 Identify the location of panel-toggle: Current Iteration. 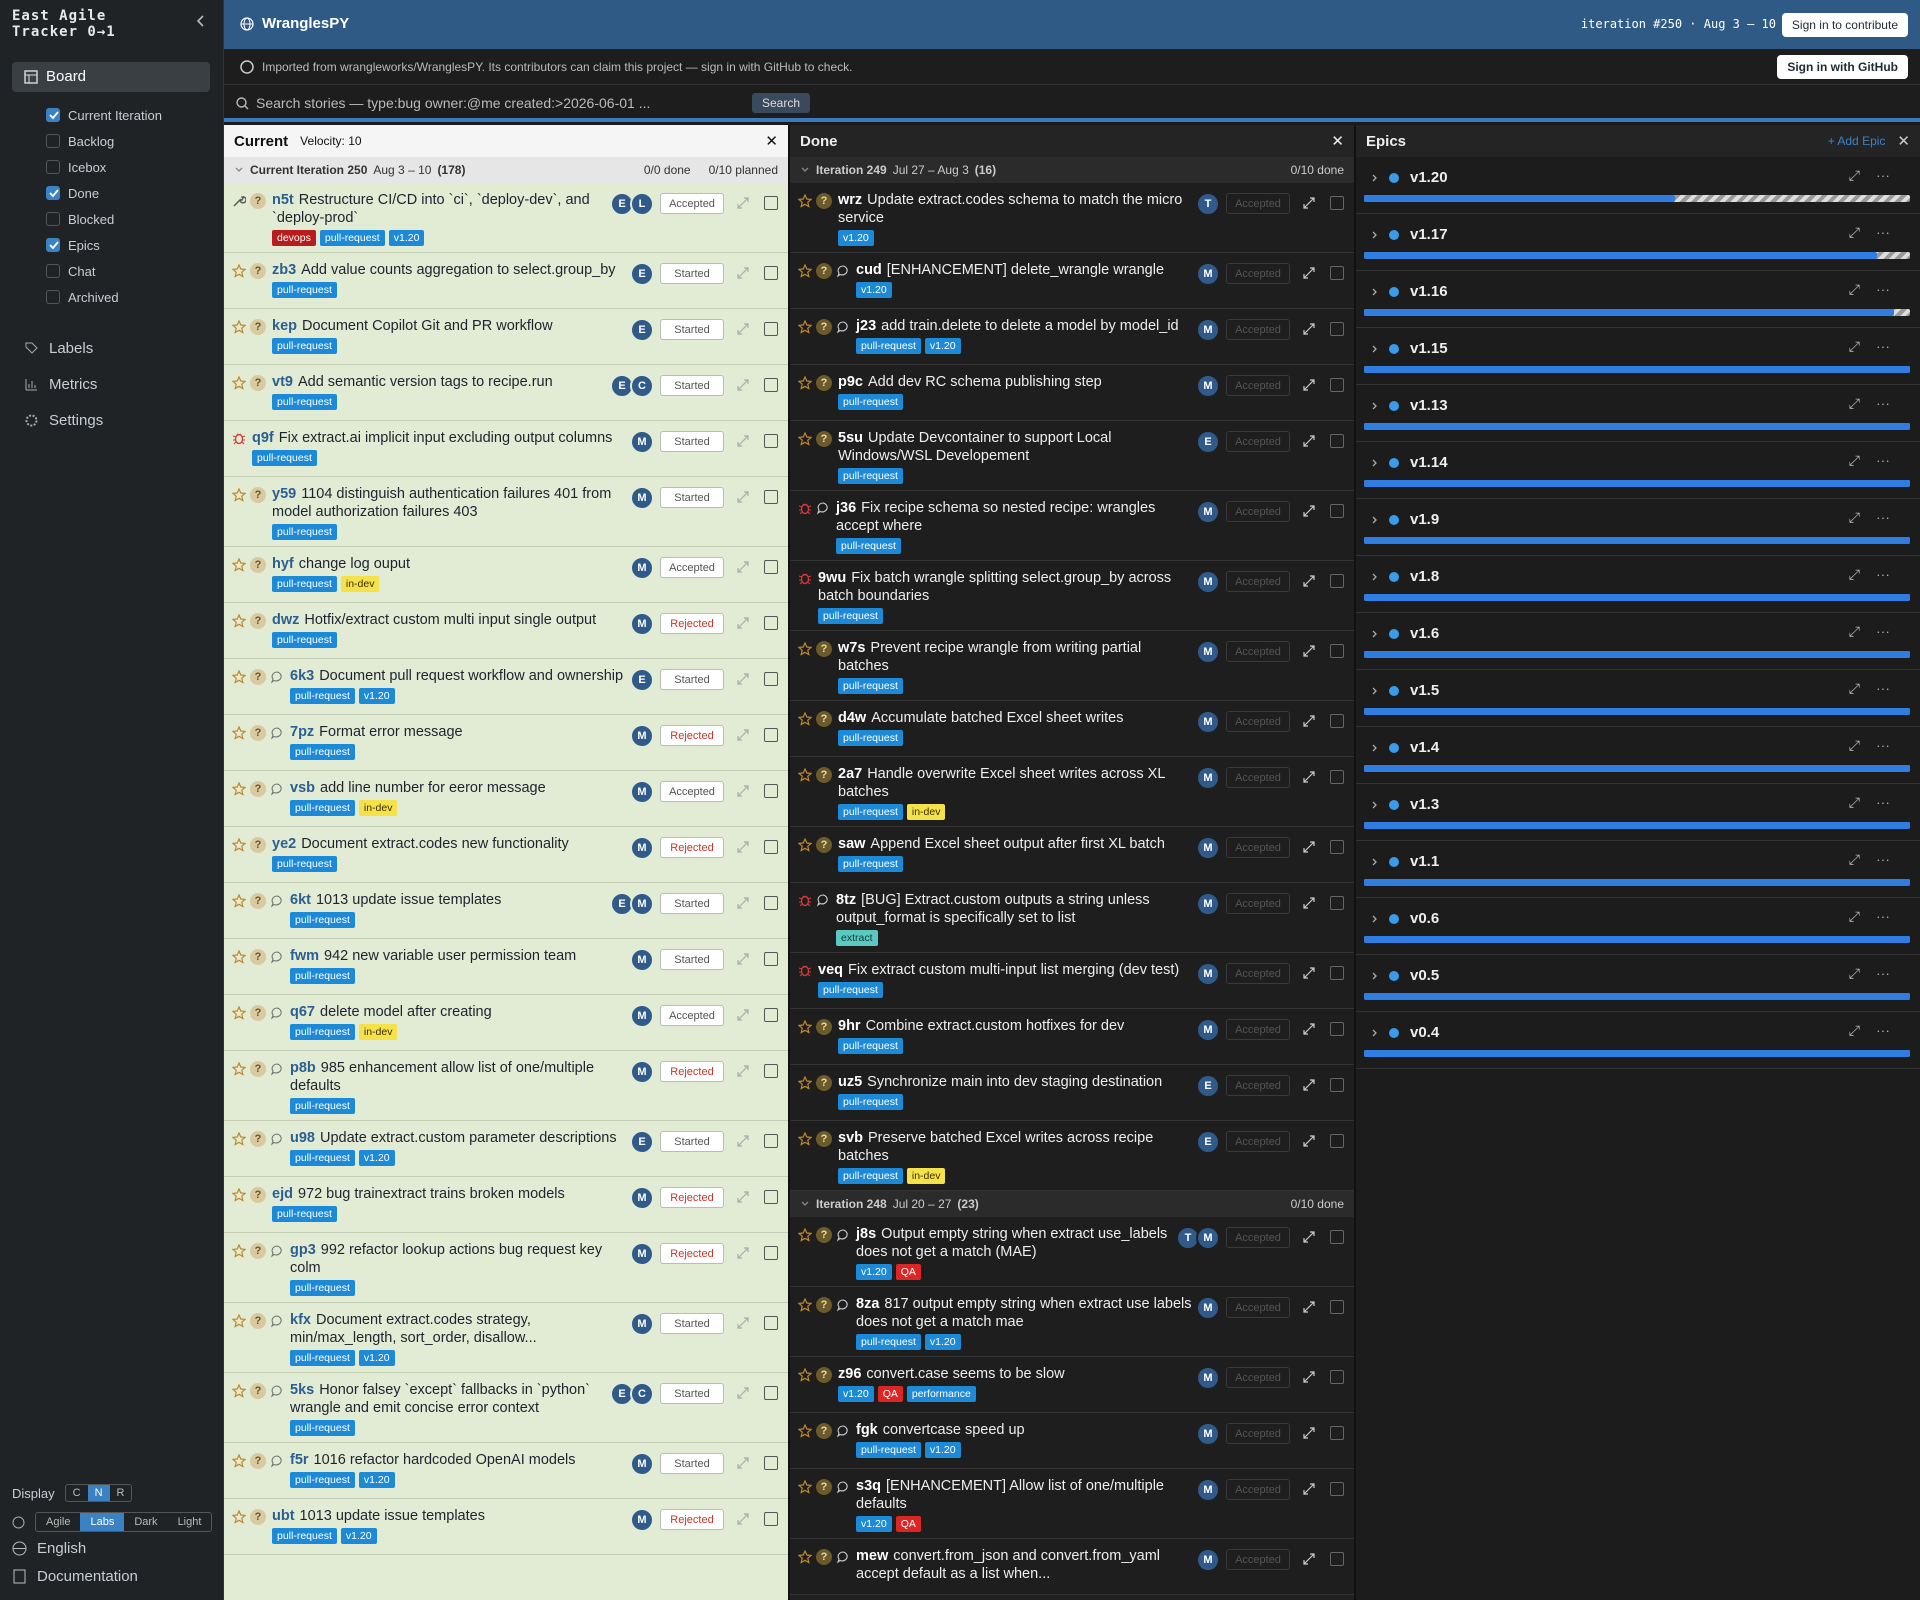
(104, 115).